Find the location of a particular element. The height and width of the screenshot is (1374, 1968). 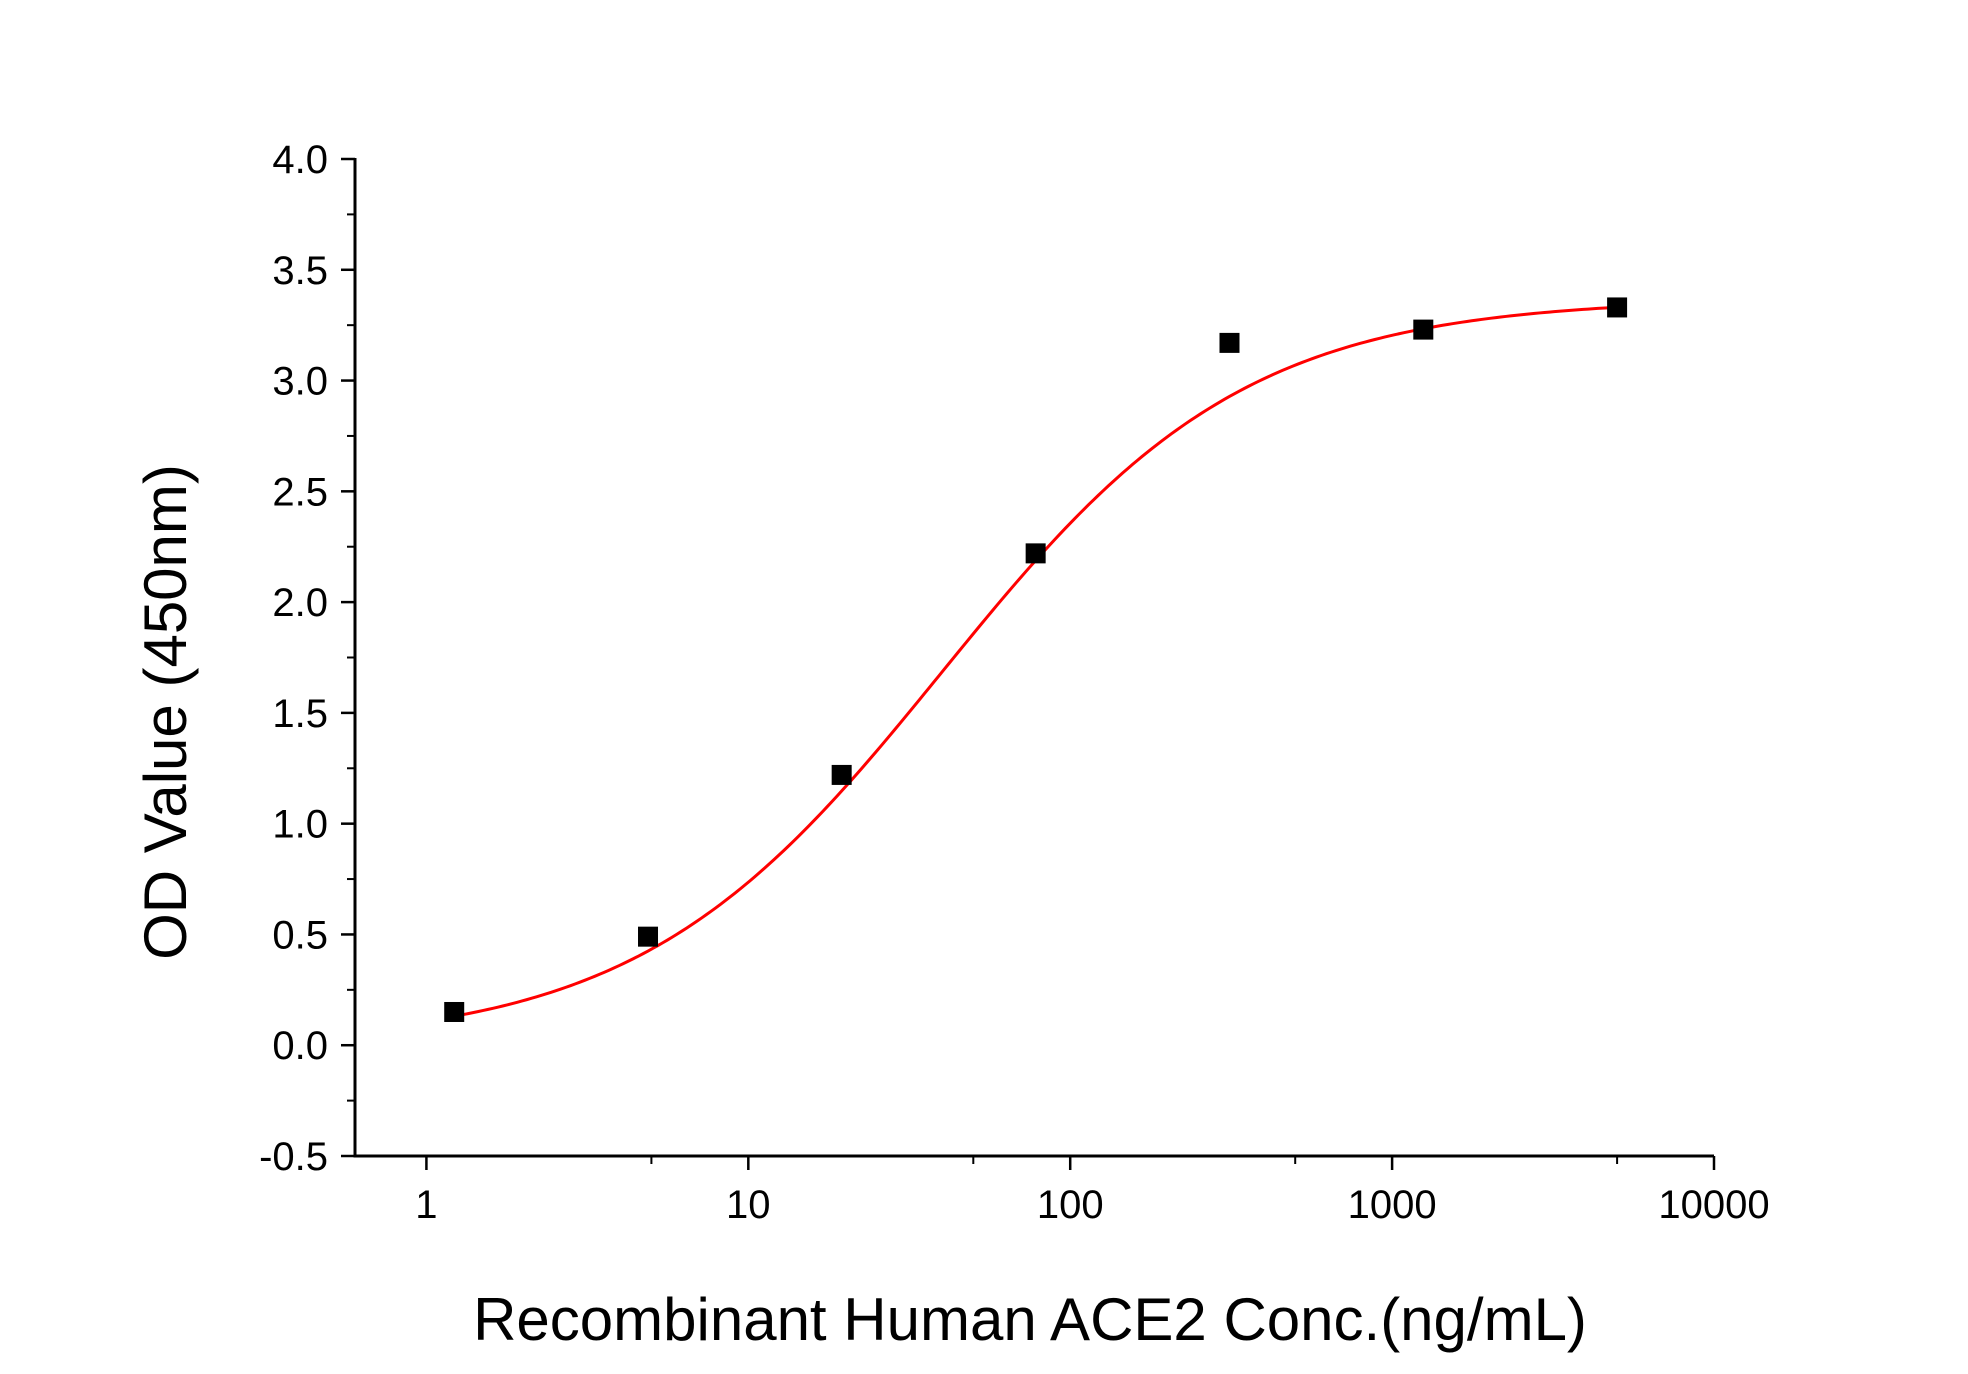

y-tick-label: 0.5 is located at coordinates (300, 935).